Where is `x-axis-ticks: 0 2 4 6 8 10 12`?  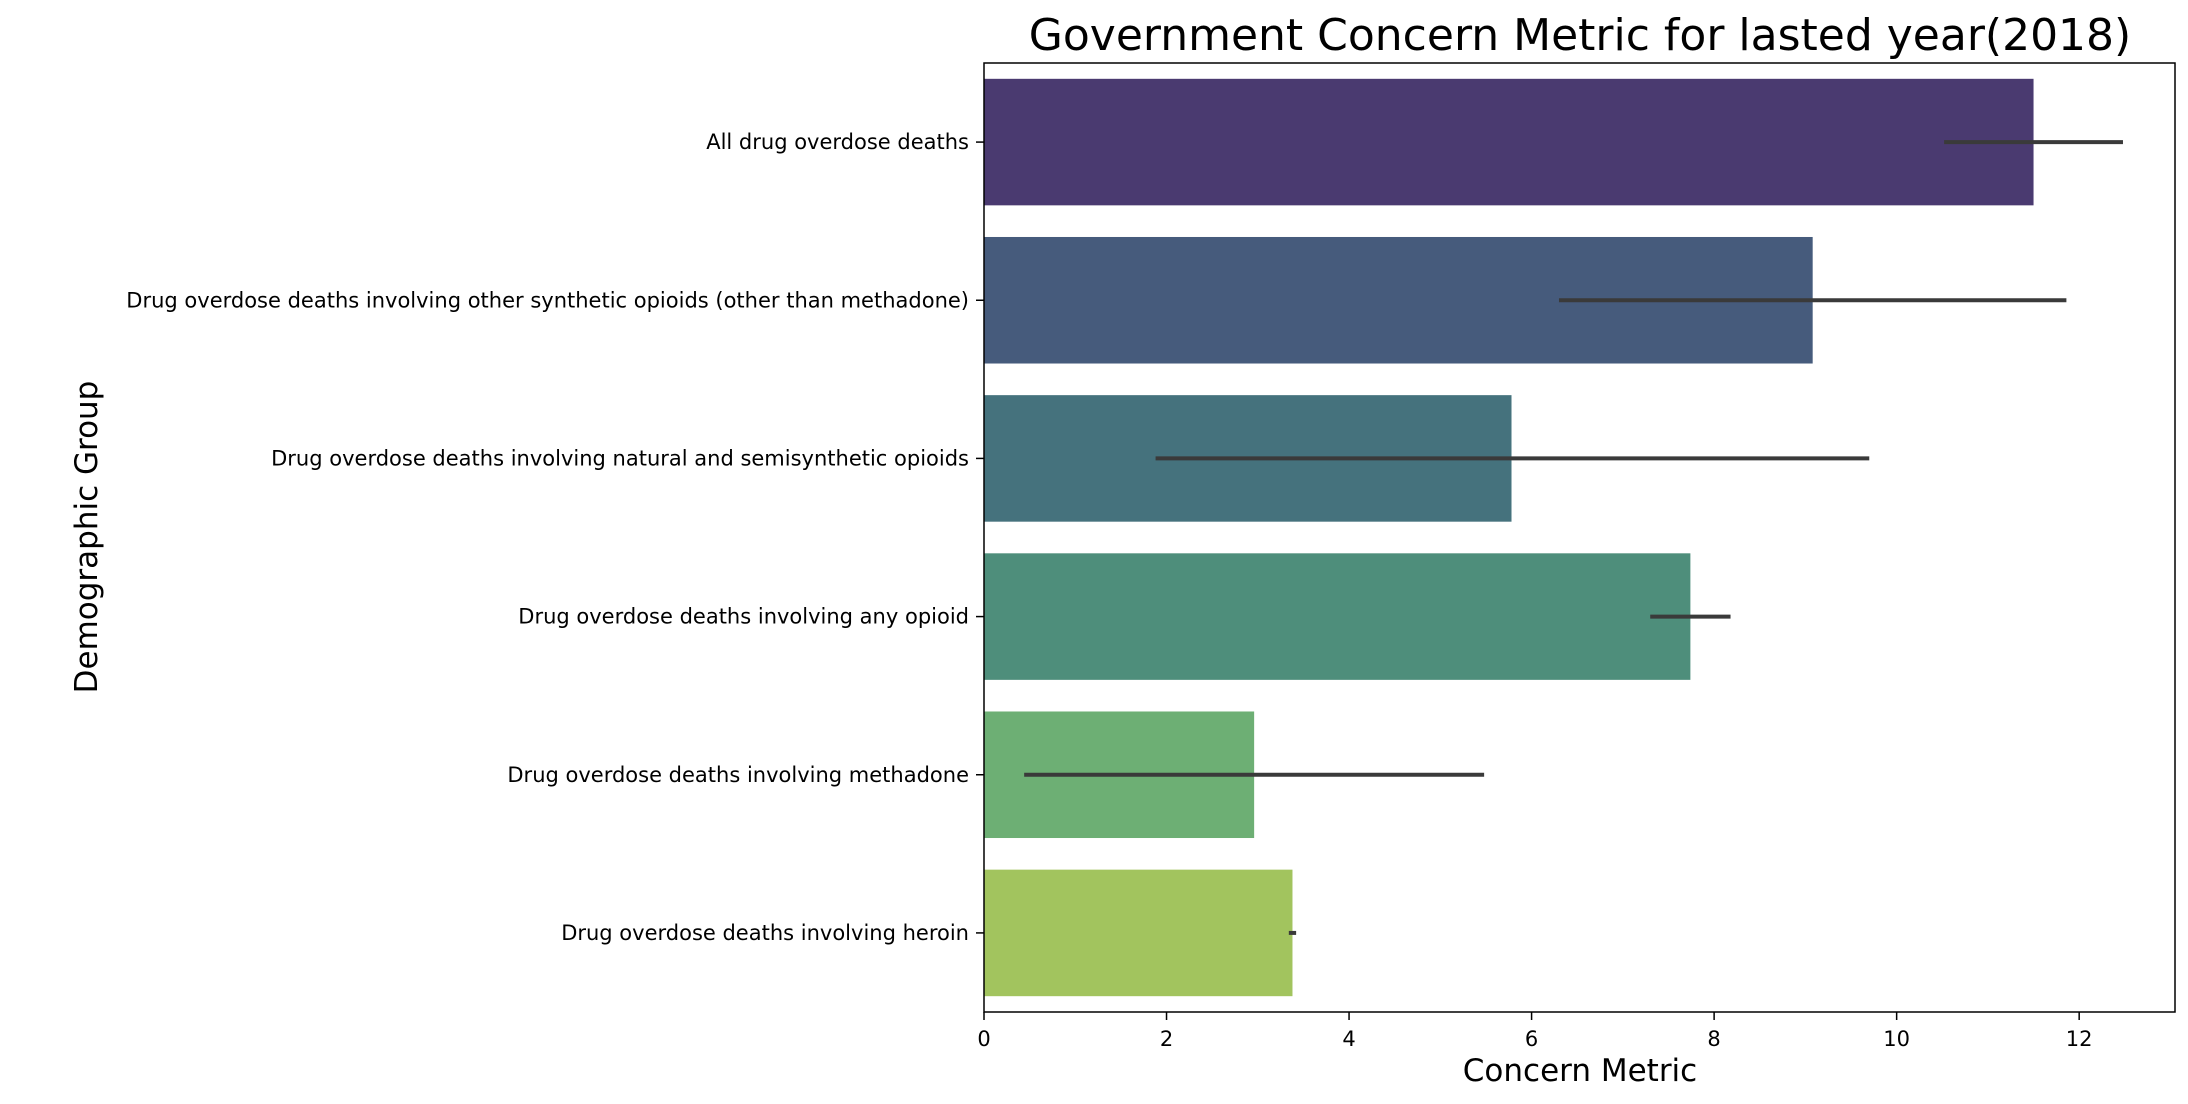 x-axis-ticks: 0 2 4 6 8 10 12 is located at coordinates (1535, 1031).